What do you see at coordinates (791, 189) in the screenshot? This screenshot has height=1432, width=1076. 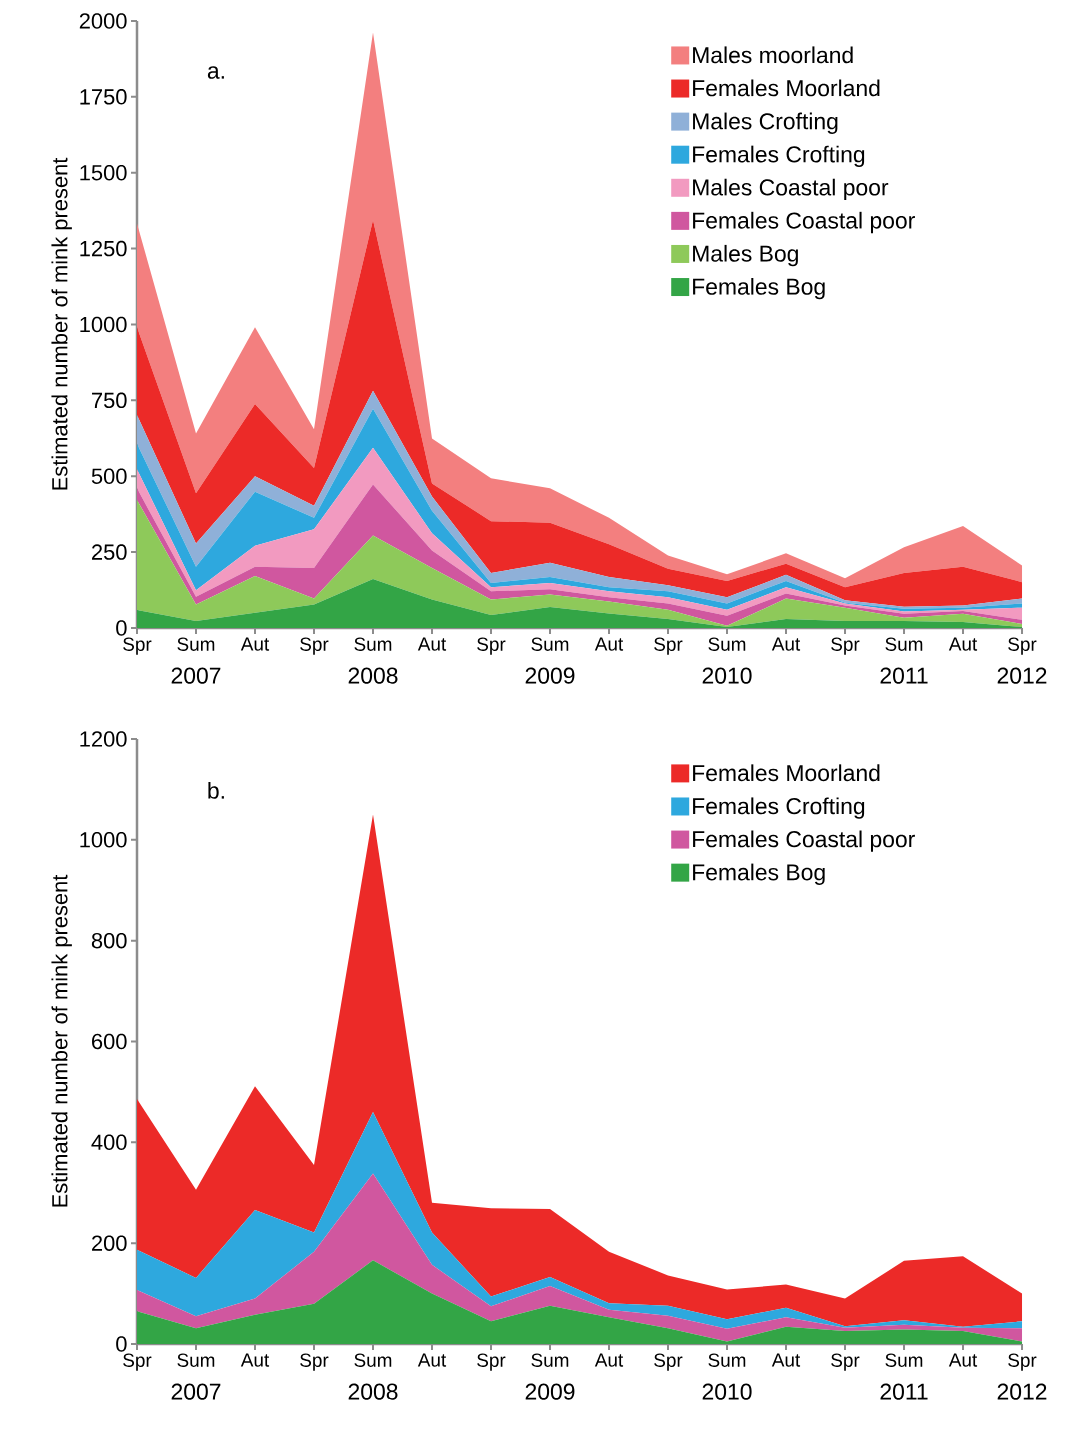 I see `legend-label: Males Coastal poor` at bounding box center [791, 189].